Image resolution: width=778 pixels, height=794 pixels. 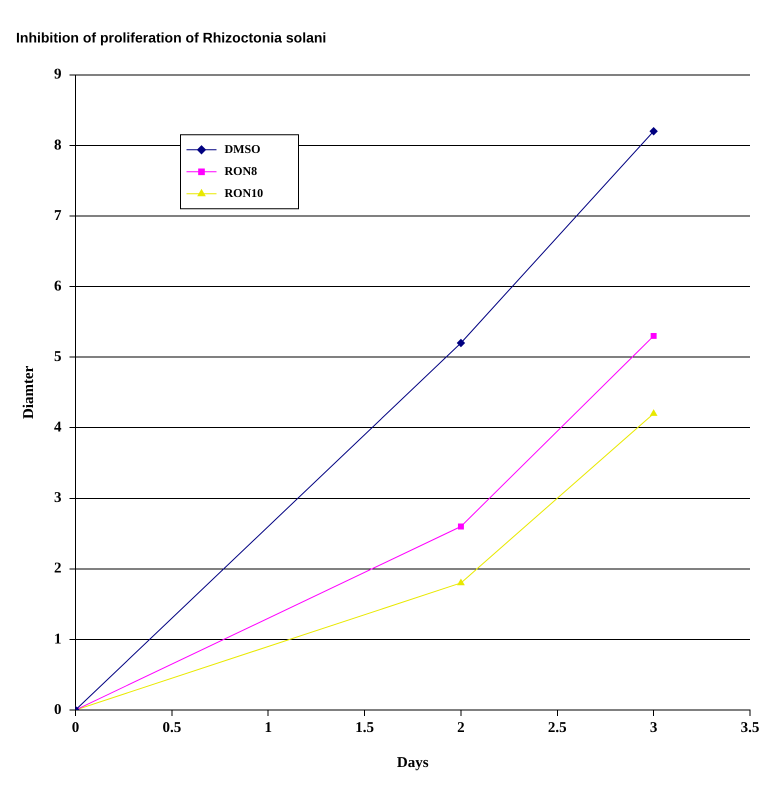 What do you see at coordinates (58, 498) in the screenshot?
I see `y-tick-label: 3` at bounding box center [58, 498].